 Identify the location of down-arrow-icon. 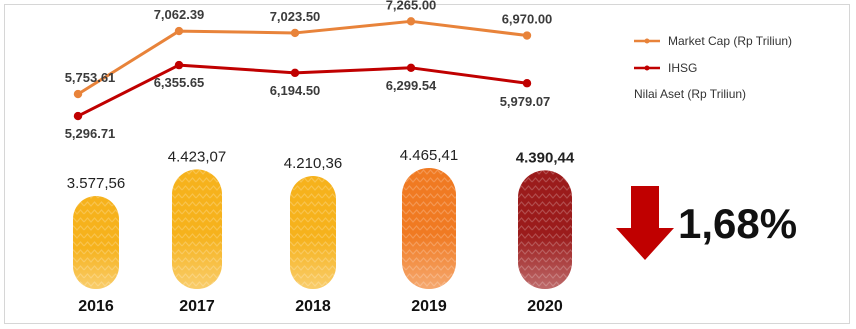
(645, 223).